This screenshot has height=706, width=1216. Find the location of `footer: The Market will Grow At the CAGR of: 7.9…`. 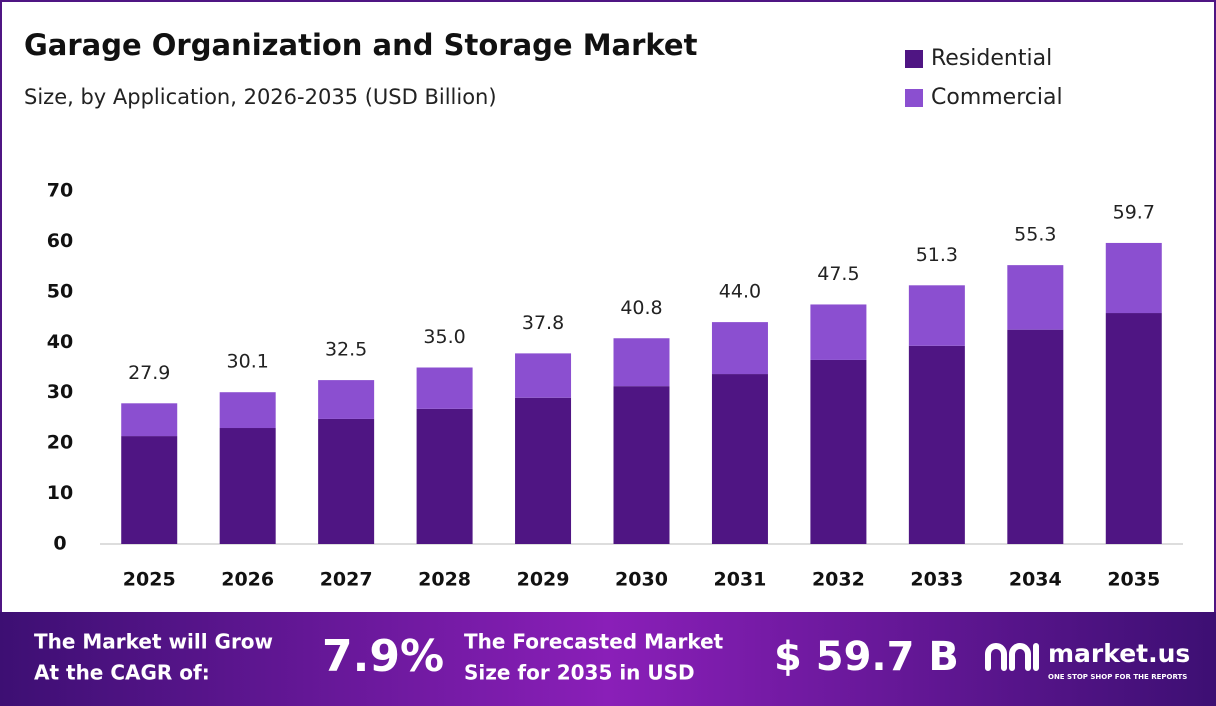

footer: The Market will Grow At the CAGR of: 7.9… is located at coordinates (612, 657).